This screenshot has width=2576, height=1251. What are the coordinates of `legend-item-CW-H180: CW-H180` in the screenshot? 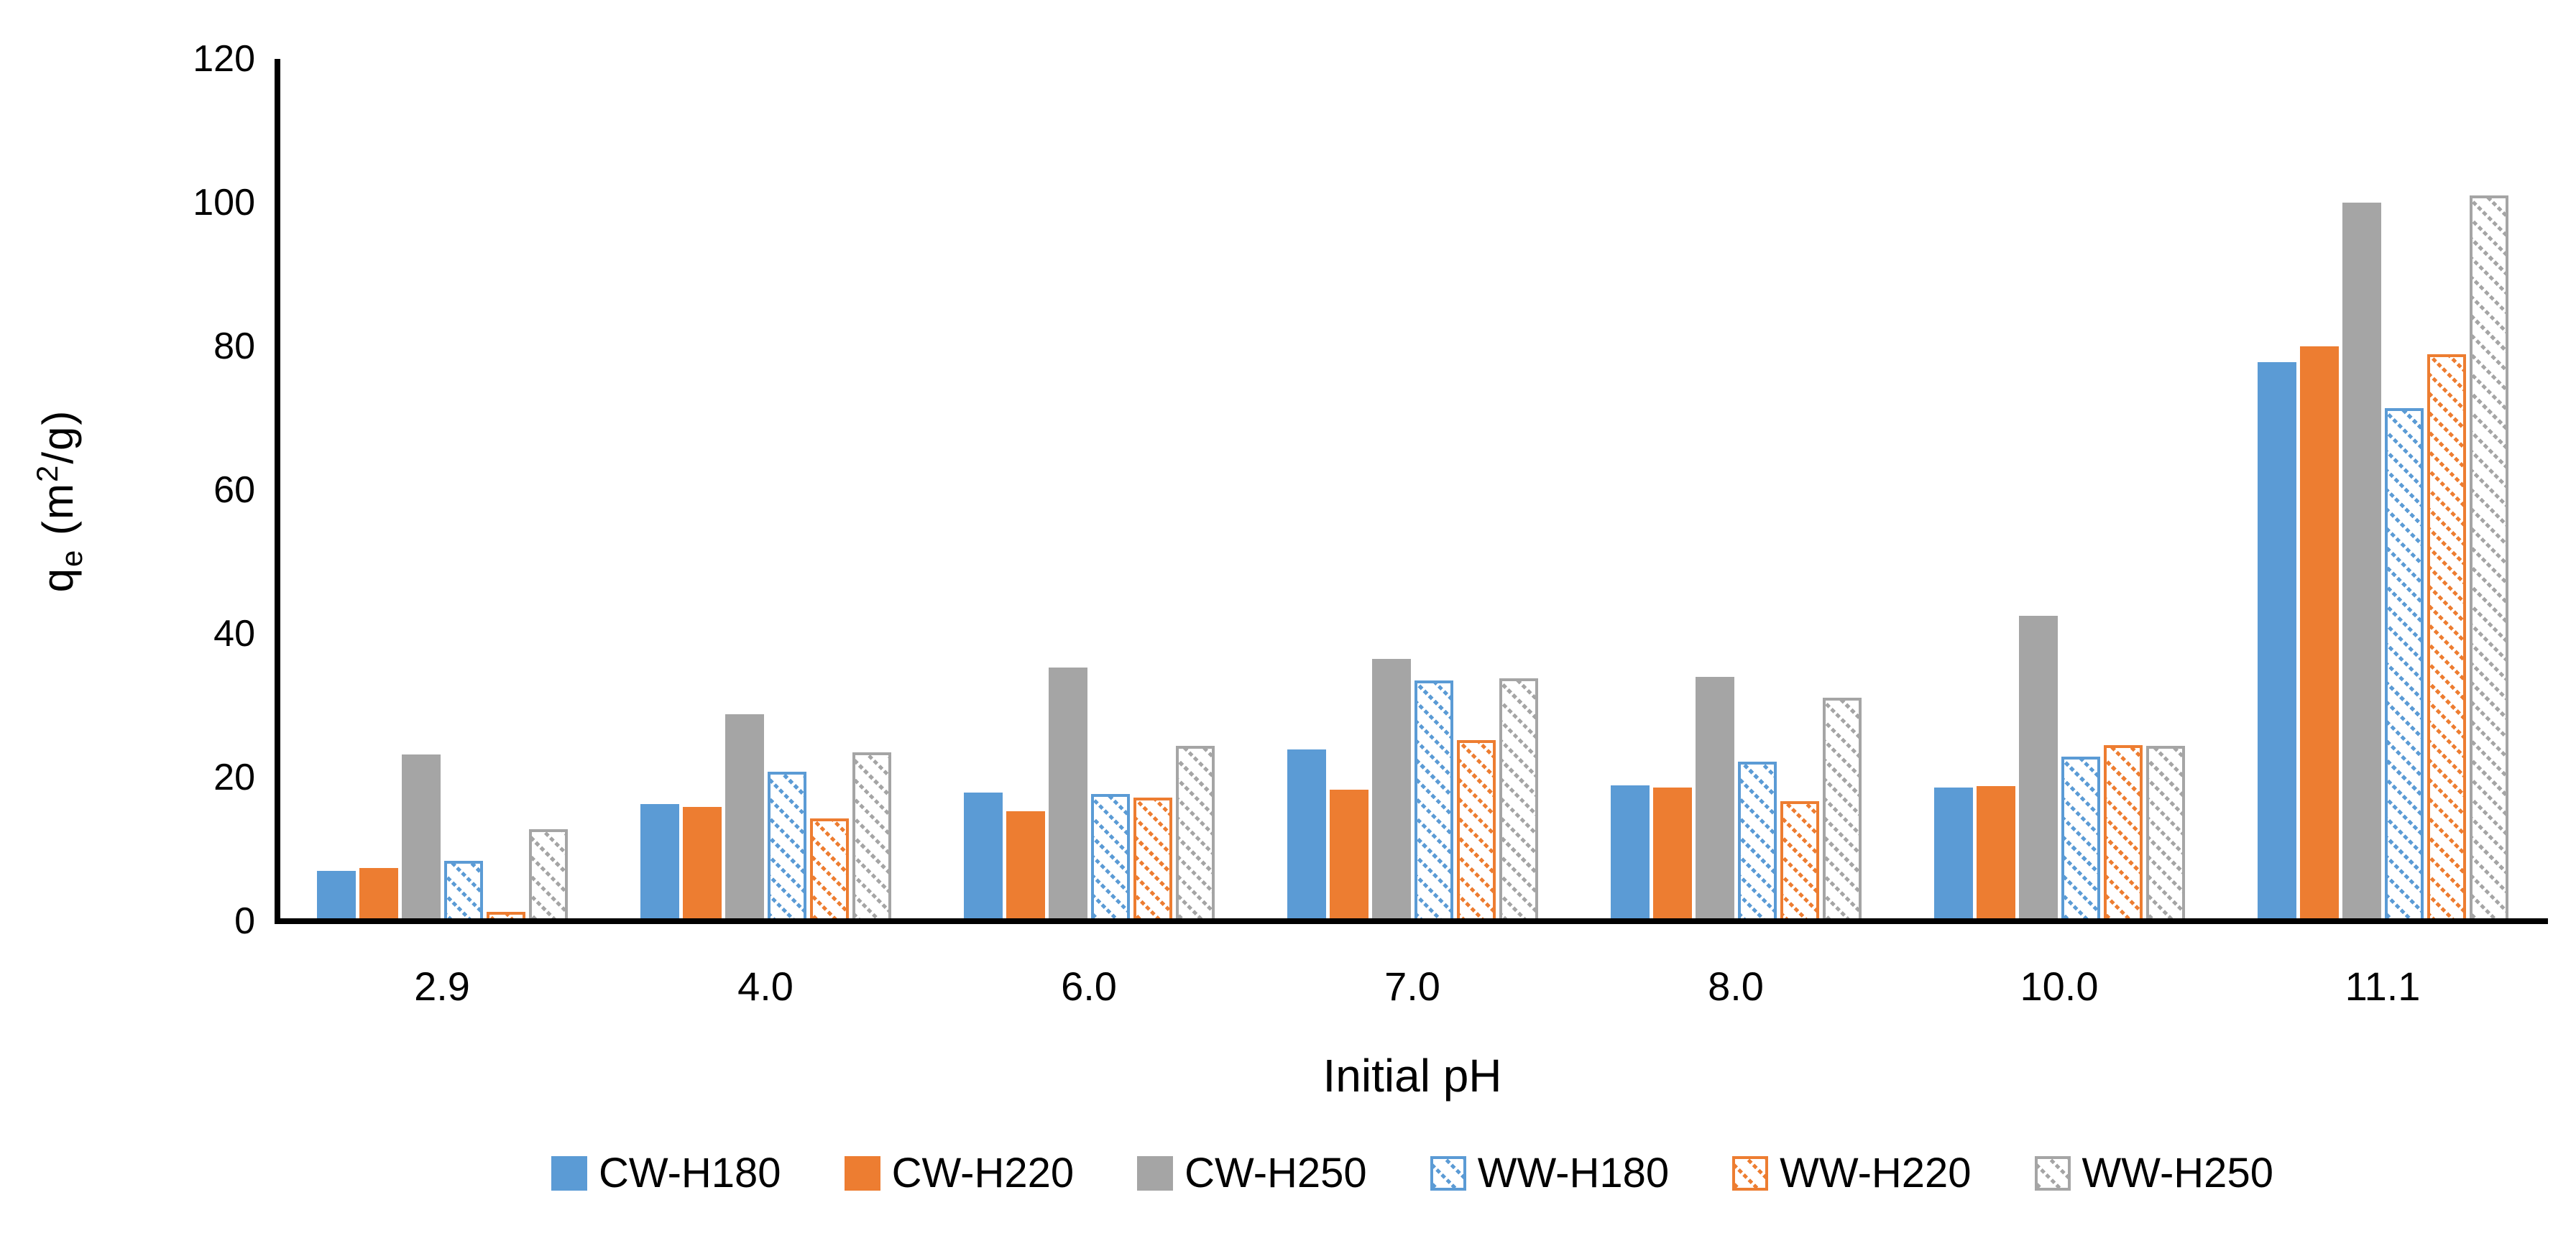 It's located at (666, 1173).